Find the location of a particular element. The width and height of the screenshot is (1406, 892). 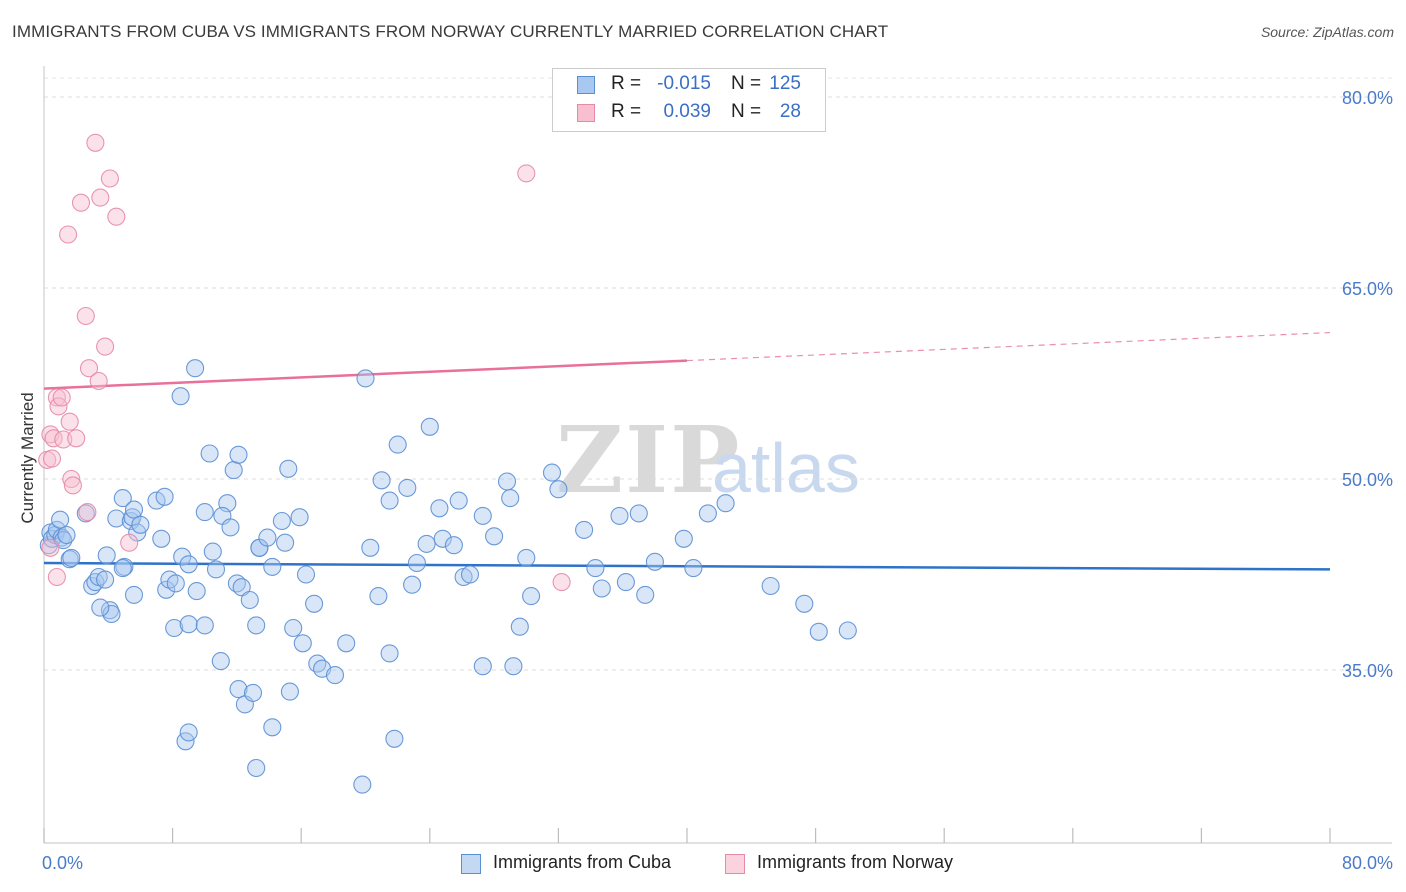

x-tick-label-min: 0.0% is located at coordinates (62, 863).